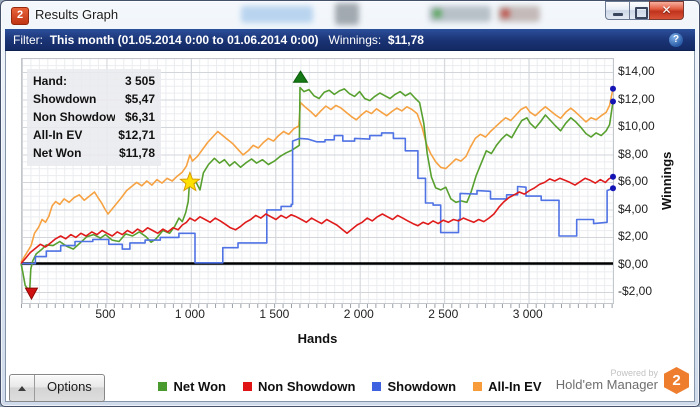 Image resolution: width=700 pixels, height=407 pixels. I want to click on y-tick-label: -$2,00, so click(635, 291).